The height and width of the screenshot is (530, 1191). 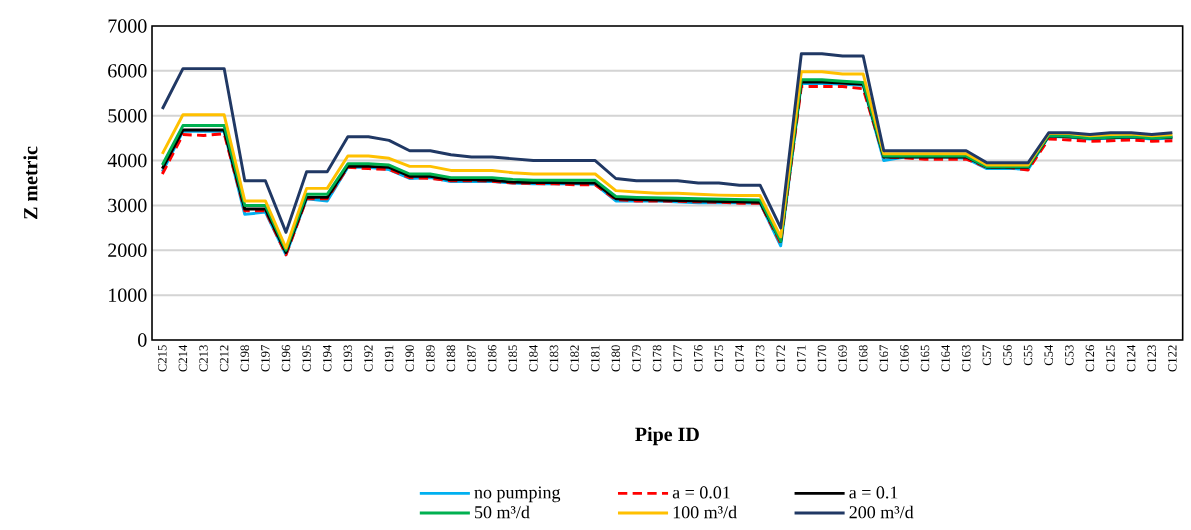 I want to click on x-tick-label: C126, so click(x=1090, y=358).